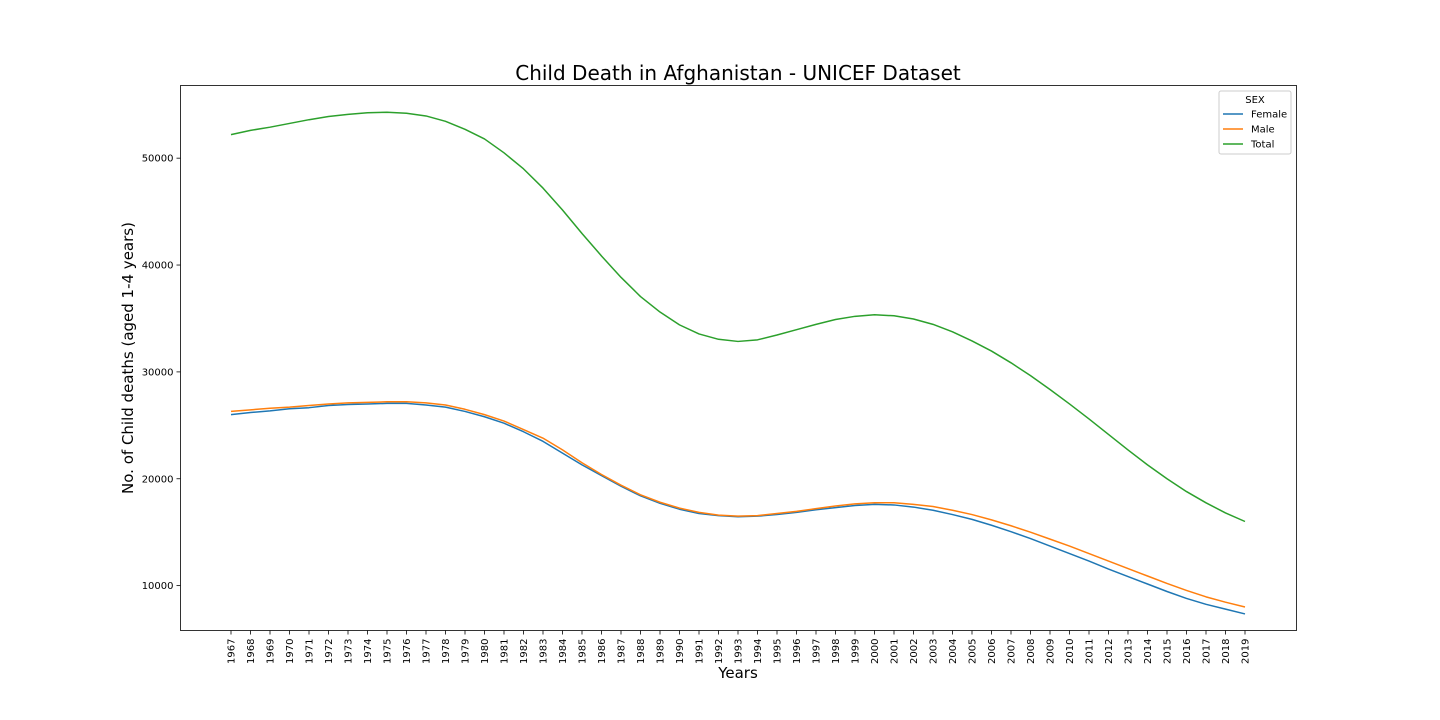 The width and height of the screenshot is (1440, 720). I want to click on legend-title: SEX, so click(1255, 100).